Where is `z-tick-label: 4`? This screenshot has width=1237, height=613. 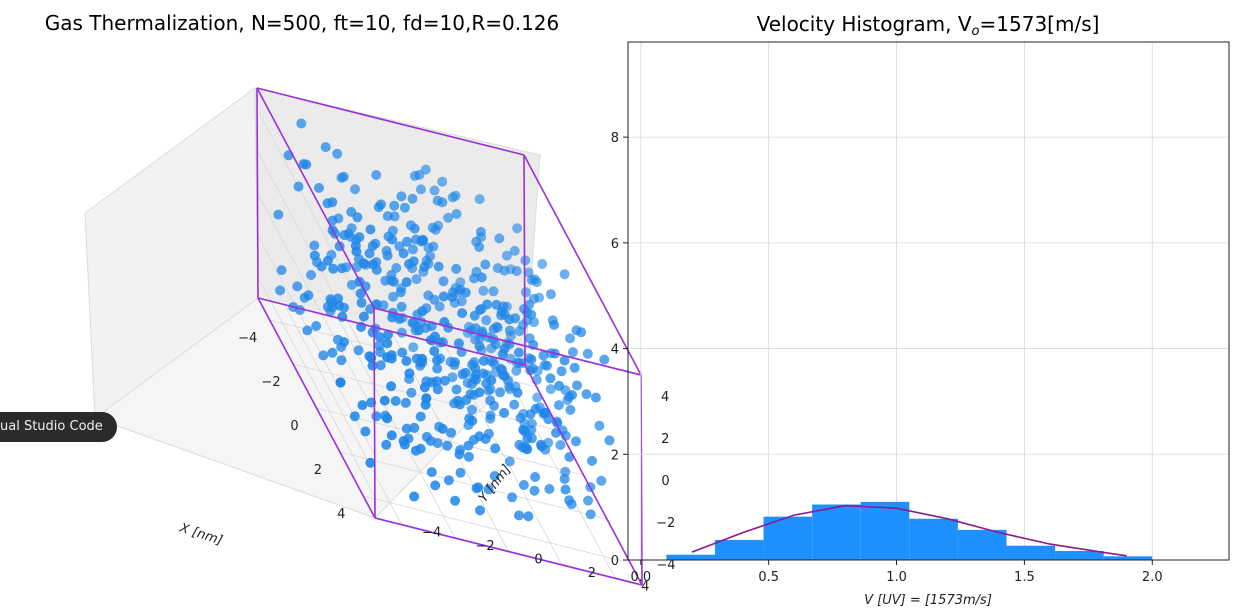
z-tick-label: 4 is located at coordinates (665, 397).